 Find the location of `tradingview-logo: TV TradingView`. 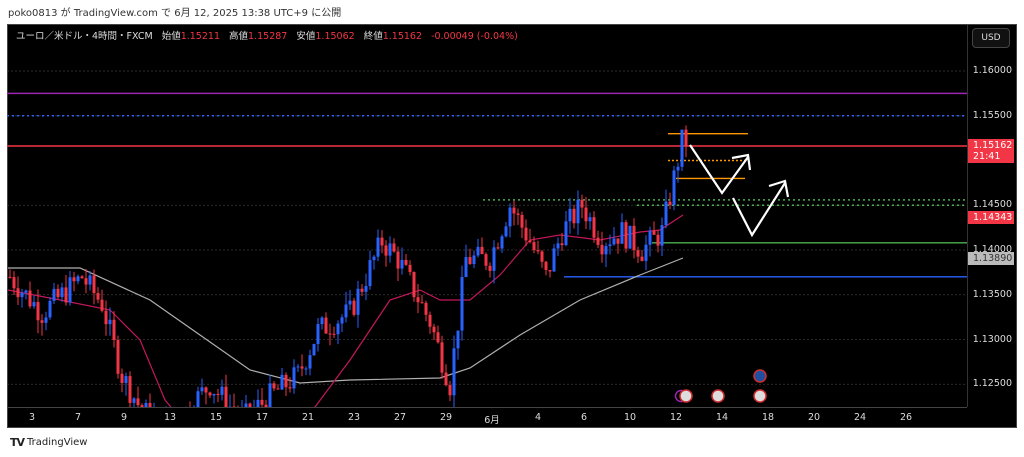

tradingview-logo: TV TradingView is located at coordinates (48, 442).